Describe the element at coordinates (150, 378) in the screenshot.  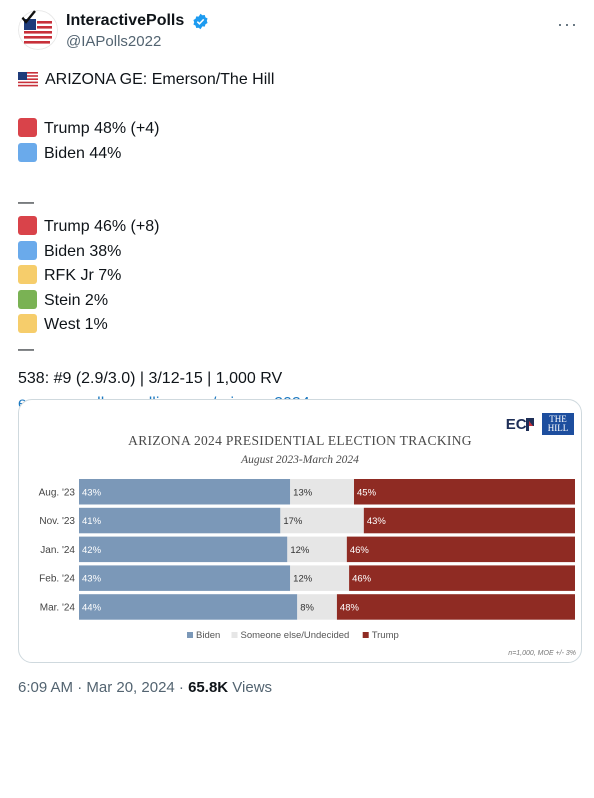
I see `rating-line: 538: #9 (2.9/3.0) | 3/12-15 | 1,000 RV` at that location.